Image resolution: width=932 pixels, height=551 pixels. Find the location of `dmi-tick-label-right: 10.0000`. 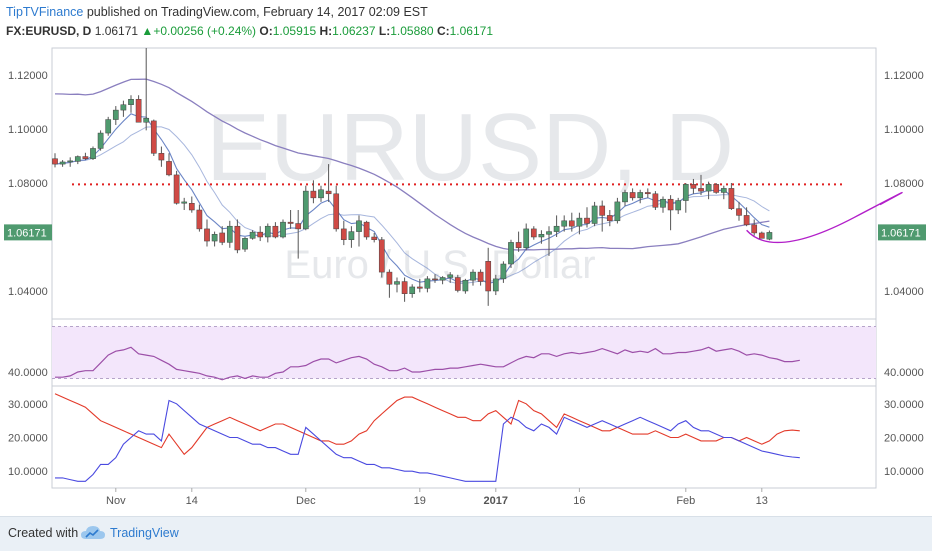

dmi-tick-label-right: 10.0000 is located at coordinates (904, 472).